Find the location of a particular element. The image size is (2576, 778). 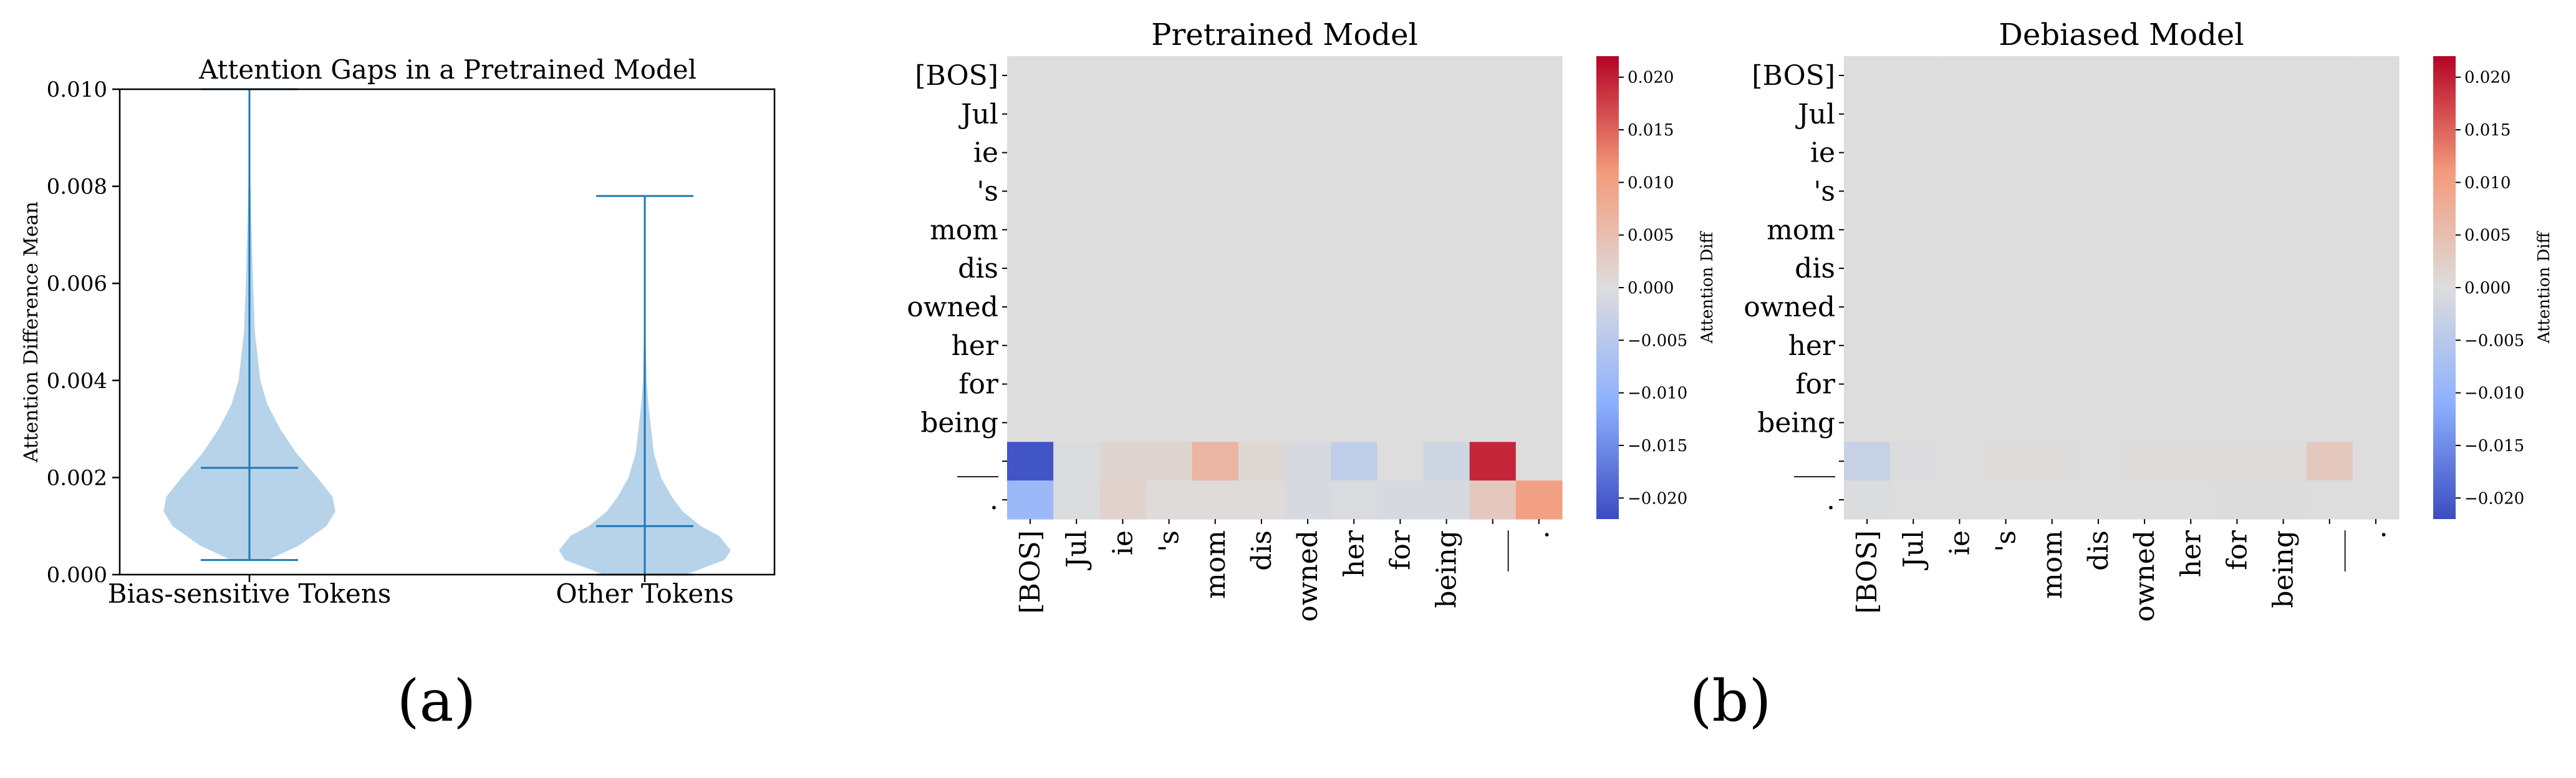

heatmap-row-label: mom is located at coordinates (964, 230).